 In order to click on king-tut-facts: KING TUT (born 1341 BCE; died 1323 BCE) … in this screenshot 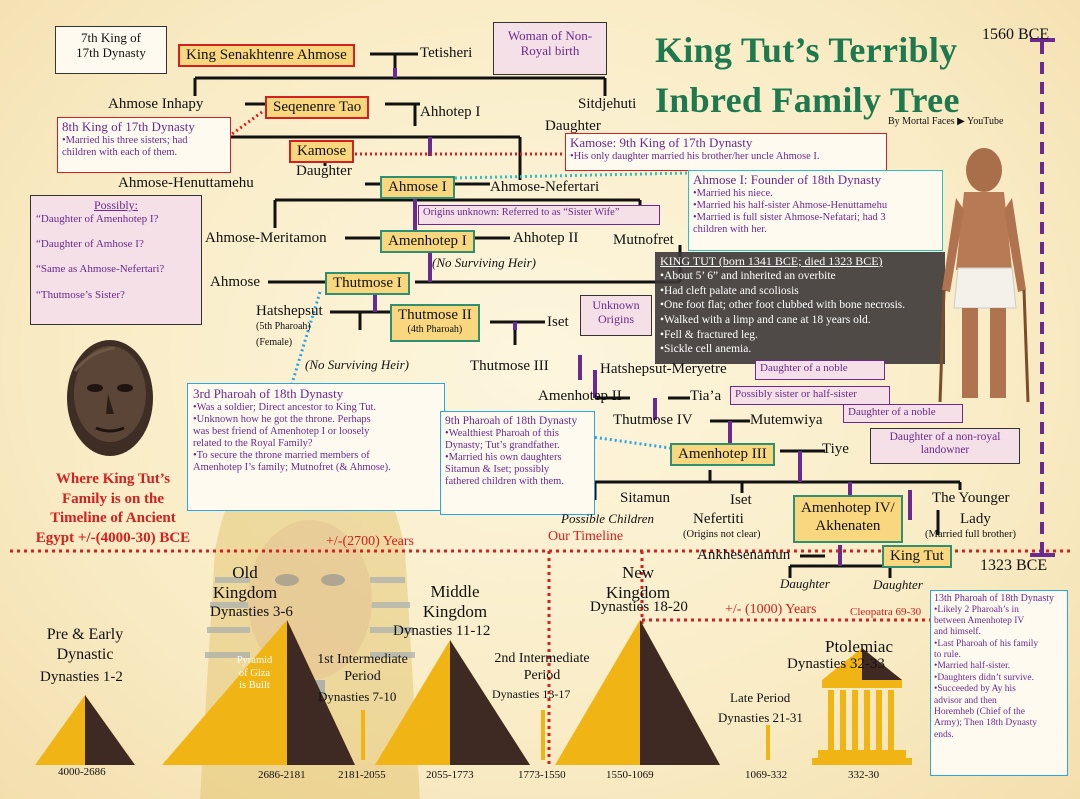, I will do `click(800, 308)`.